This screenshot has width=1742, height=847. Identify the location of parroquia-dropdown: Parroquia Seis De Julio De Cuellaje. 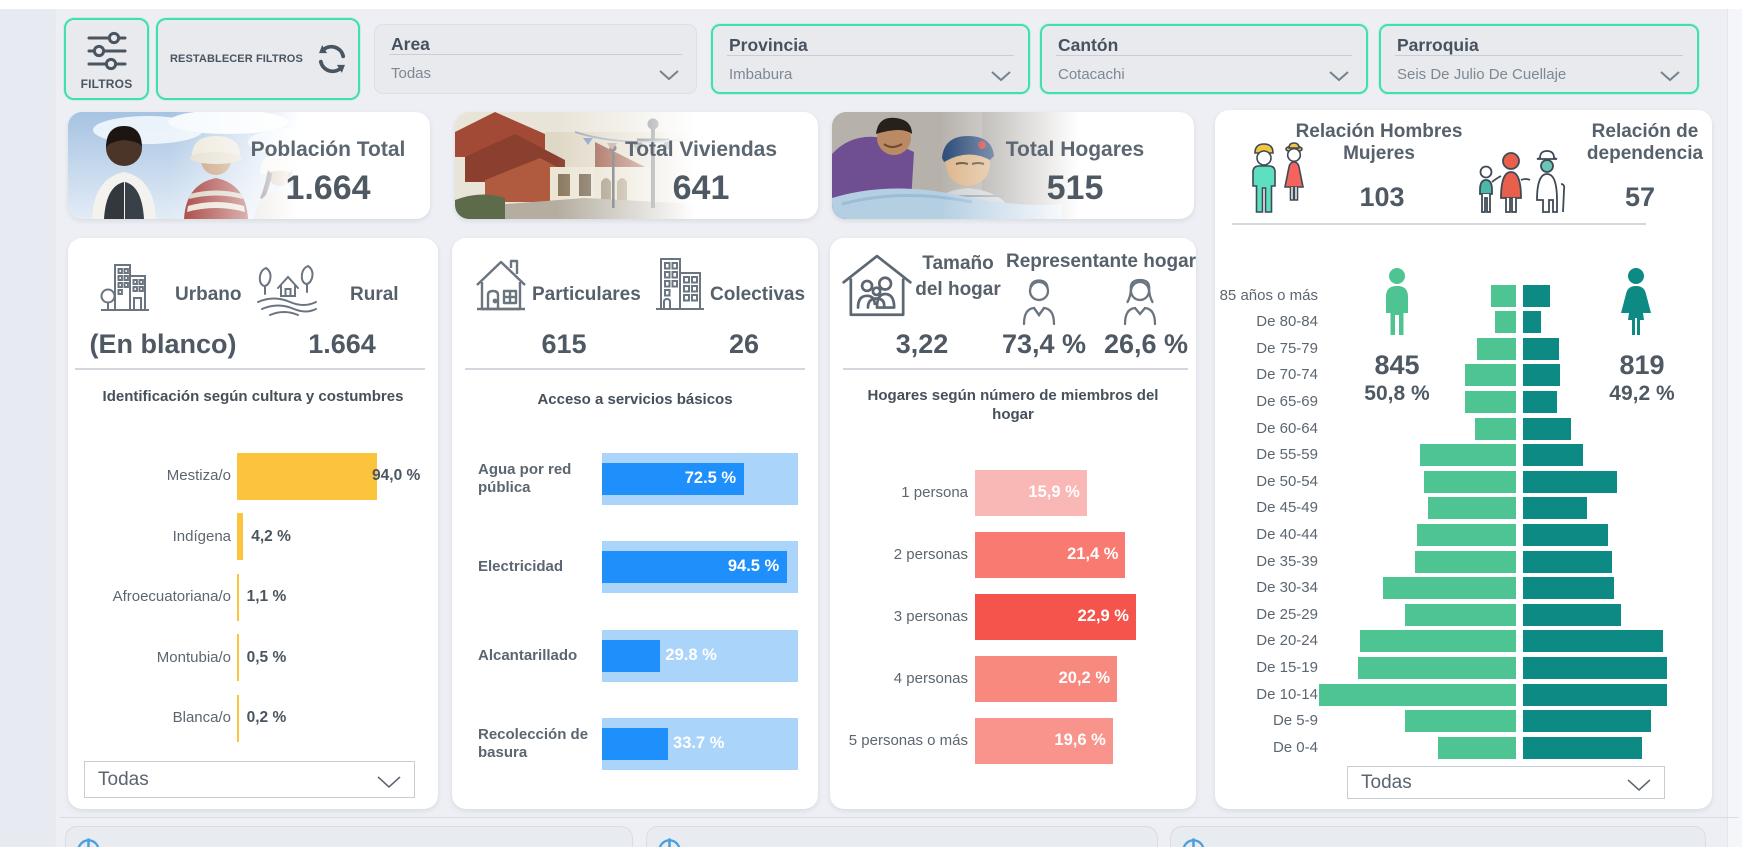
(1539, 59).